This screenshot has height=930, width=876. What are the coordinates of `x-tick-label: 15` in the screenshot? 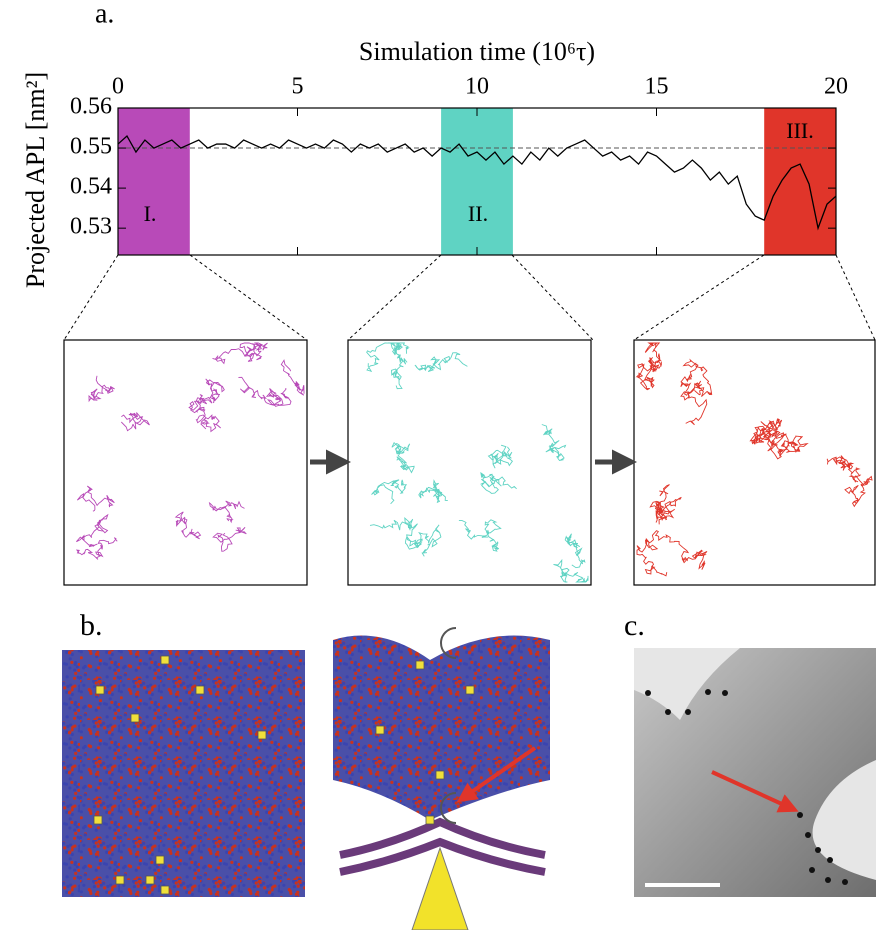 It's located at (657, 87).